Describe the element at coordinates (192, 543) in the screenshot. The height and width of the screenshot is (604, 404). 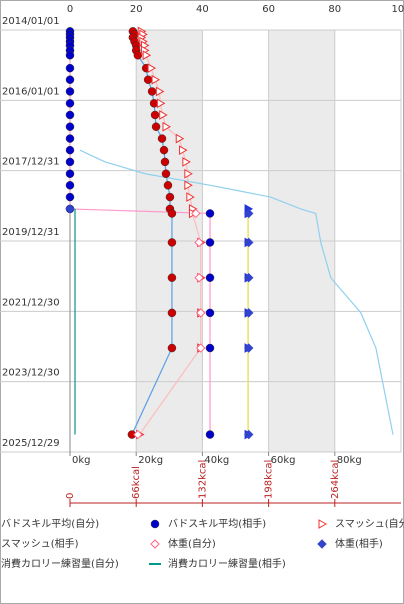
I see `legend-label: 体重(自分)` at that location.